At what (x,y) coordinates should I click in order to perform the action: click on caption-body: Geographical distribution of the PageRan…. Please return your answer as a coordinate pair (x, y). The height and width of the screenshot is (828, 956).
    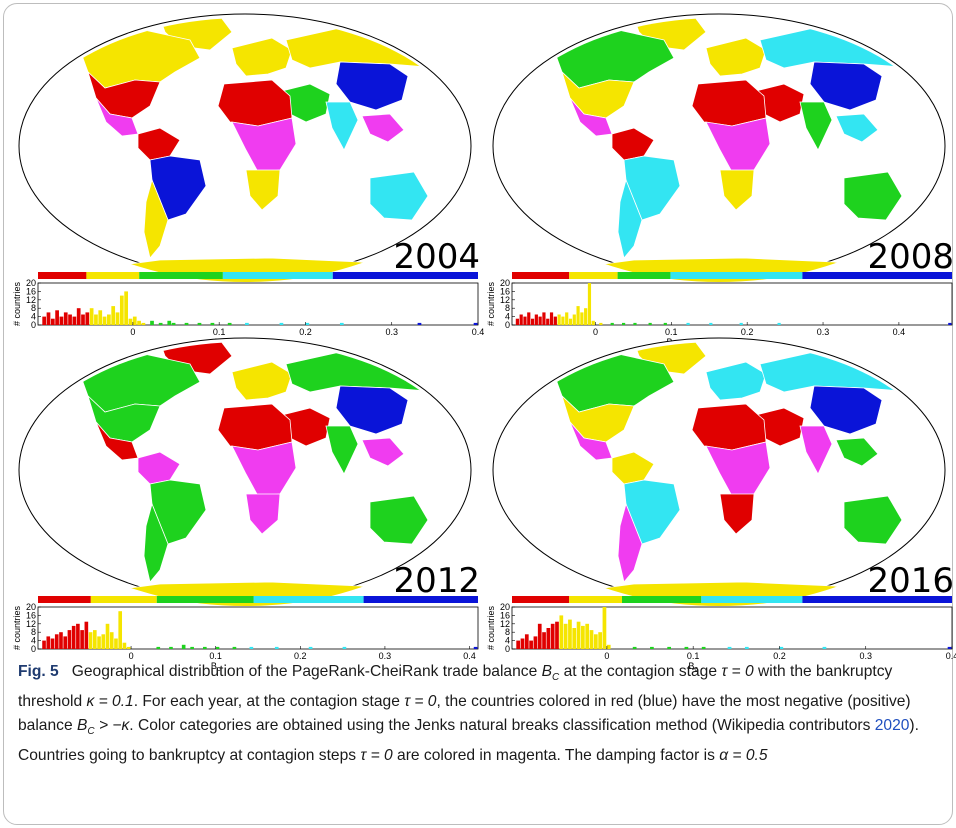
    Looking at the image, I should click on (468, 714).